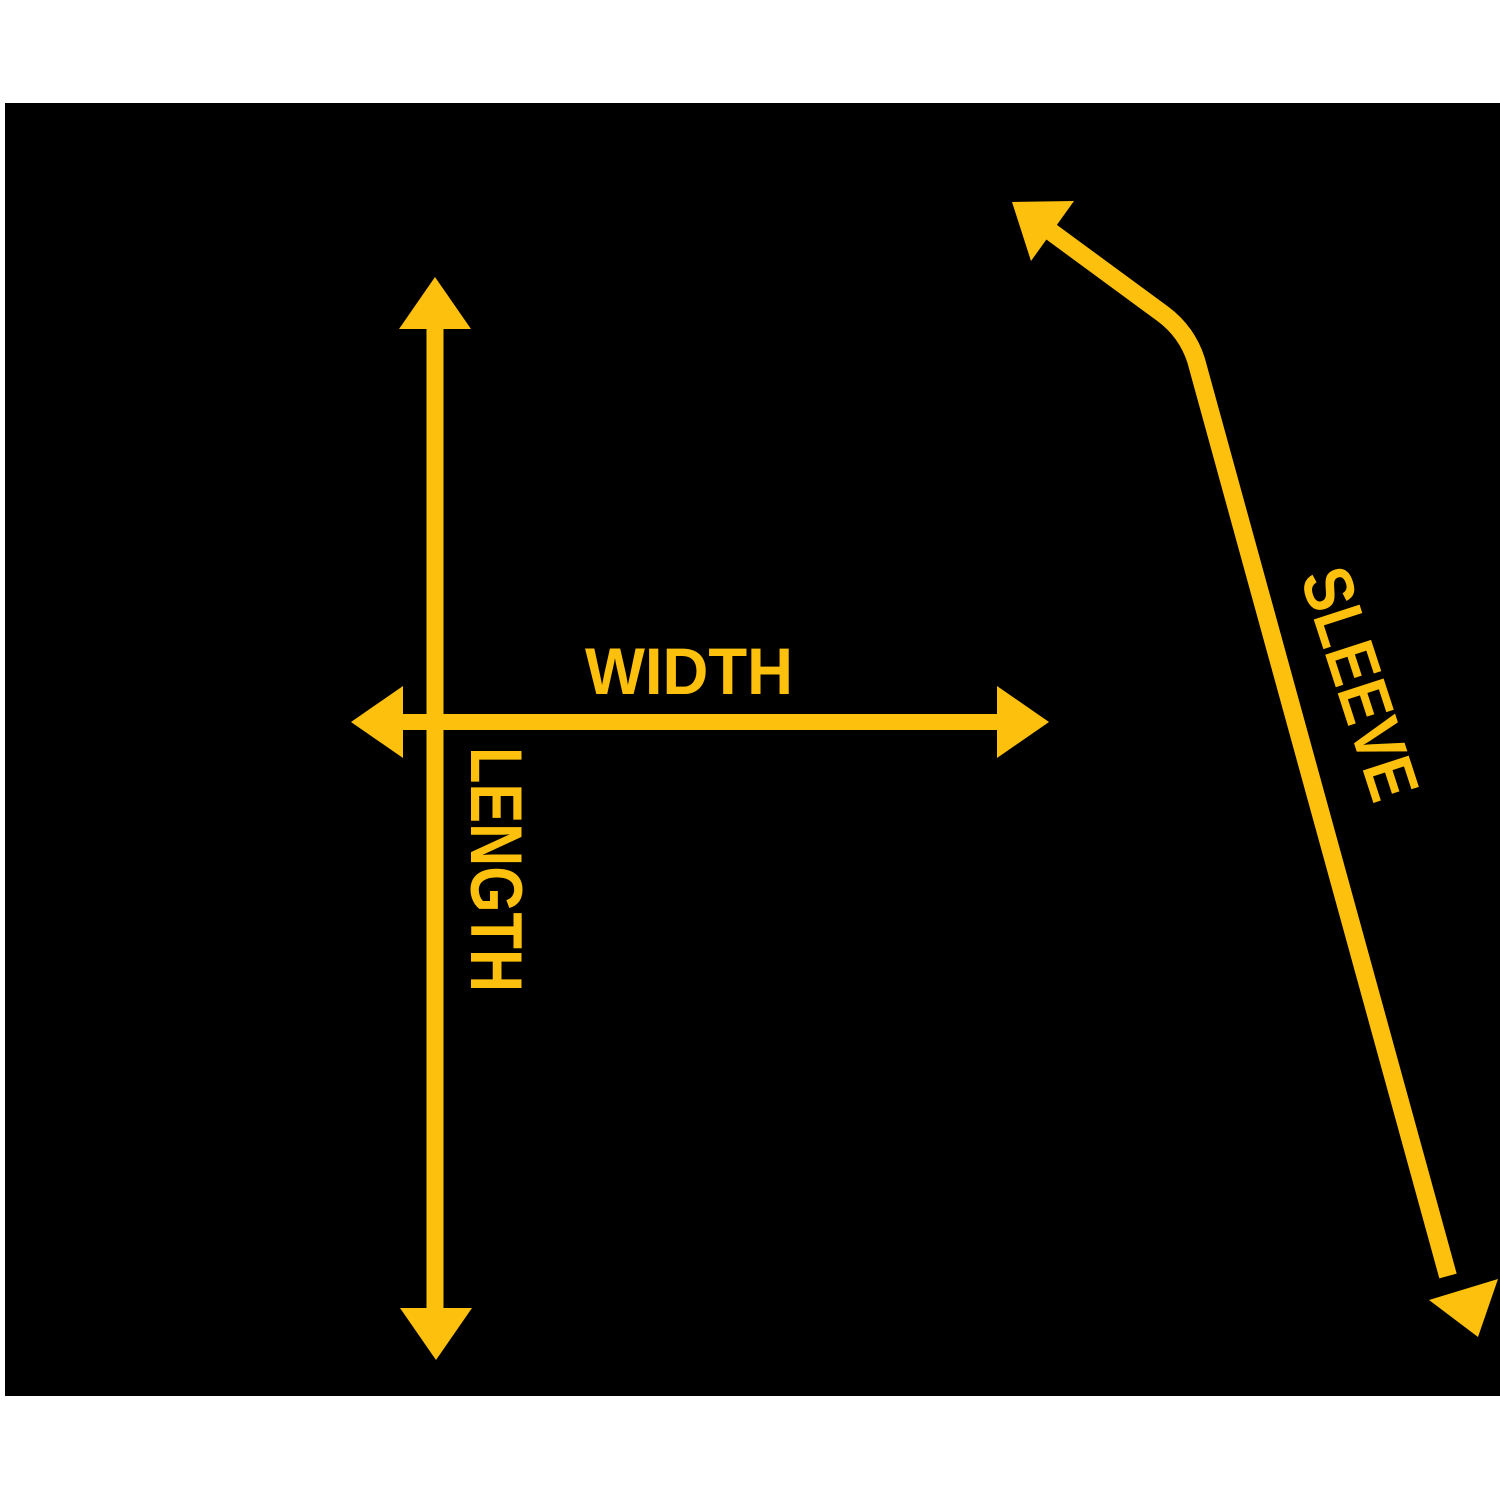  I want to click on width-arrow-head-left-icon, so click(377, 722).